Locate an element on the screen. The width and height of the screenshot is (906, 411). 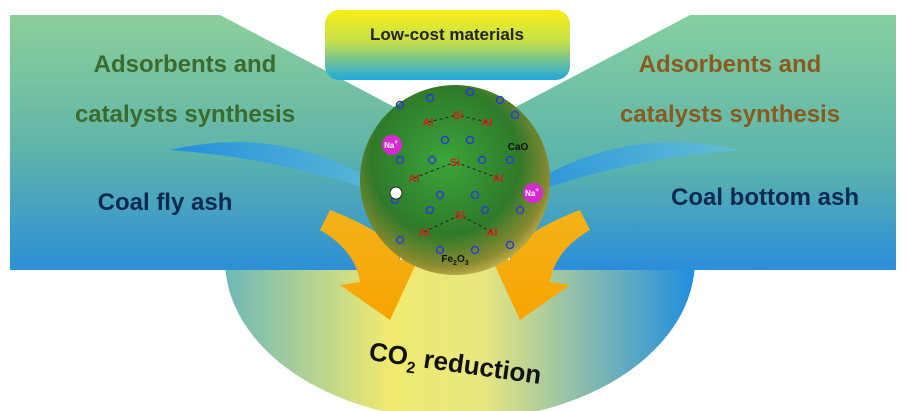
result-sub: 2 is located at coordinates (410, 368).